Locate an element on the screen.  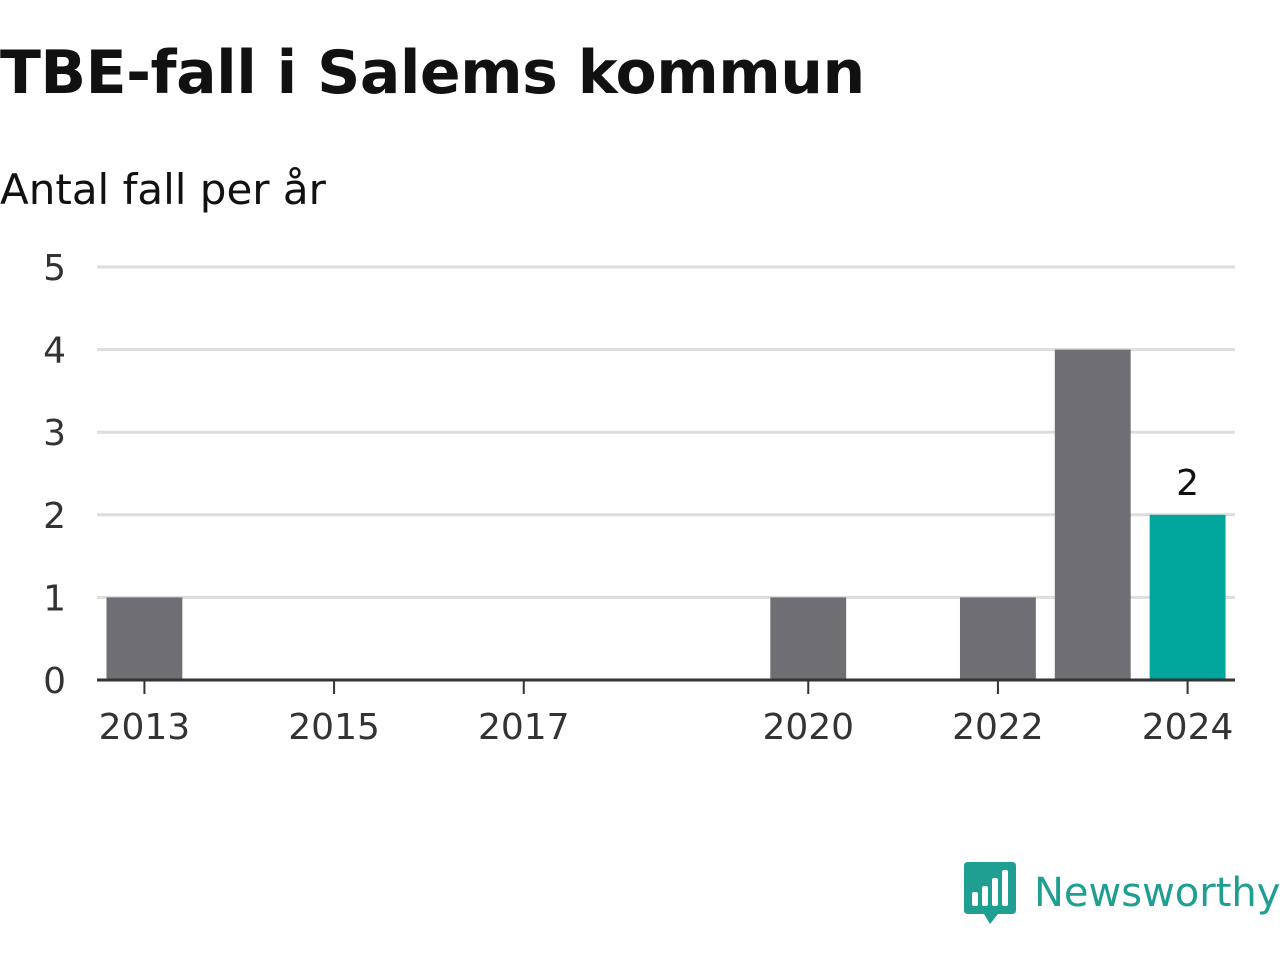
data-label: 2 is located at coordinates (1187, 483).